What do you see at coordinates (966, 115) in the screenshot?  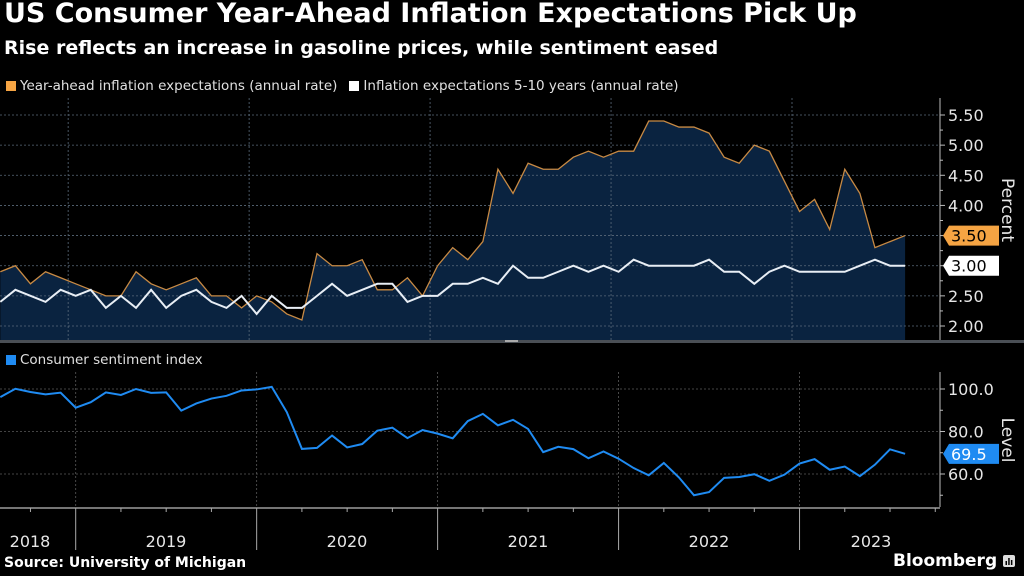 I see `top-y-tick-label: 5.50` at bounding box center [966, 115].